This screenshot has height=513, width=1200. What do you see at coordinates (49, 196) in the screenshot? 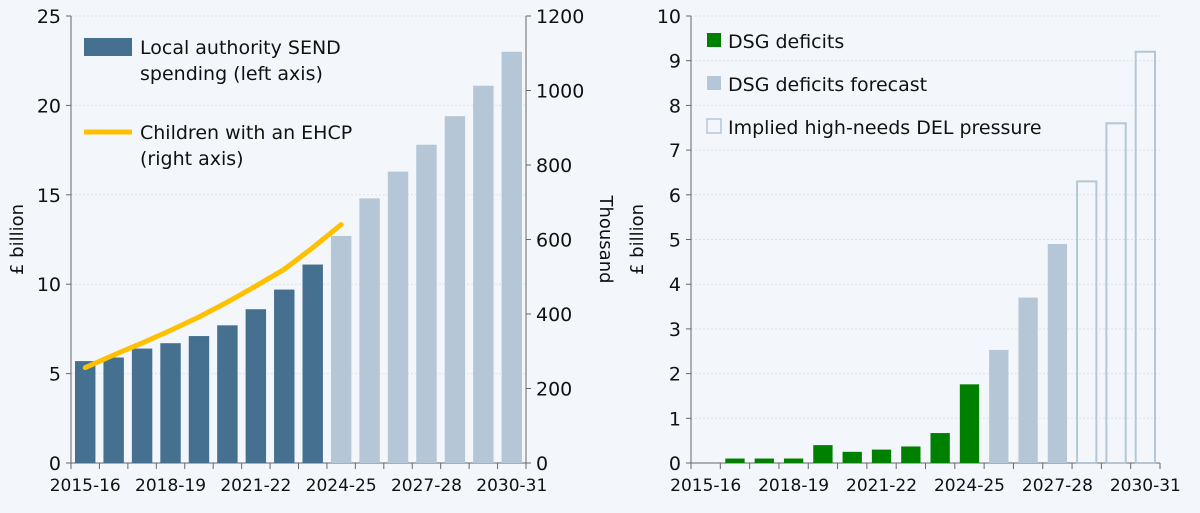
I see `left-y-tick-label: 15` at bounding box center [49, 196].